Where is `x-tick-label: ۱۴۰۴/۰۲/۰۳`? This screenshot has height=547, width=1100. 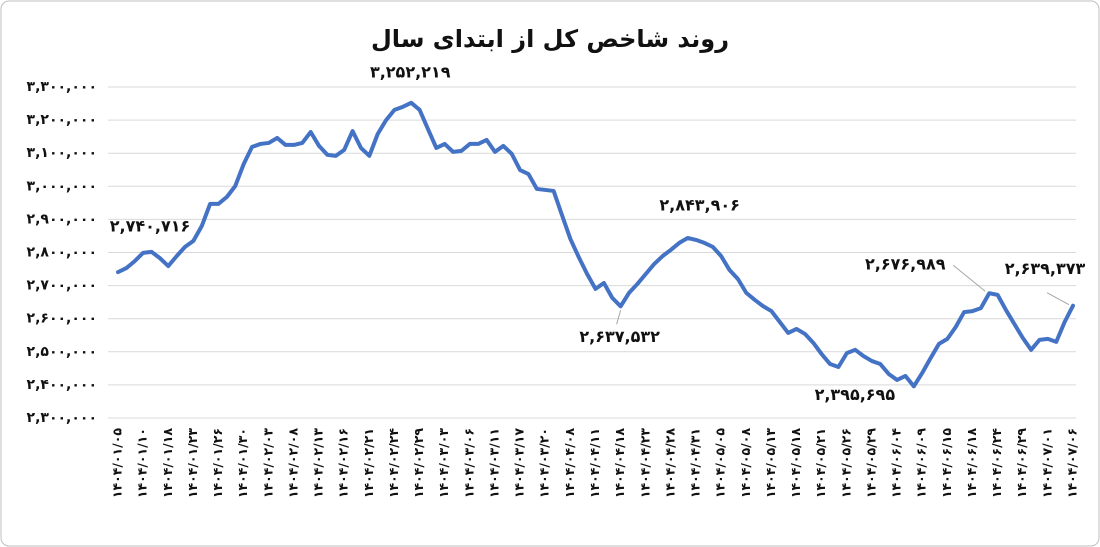 x-tick-label: ۱۴۰۴/۰۲/۰۳ is located at coordinates (267, 463).